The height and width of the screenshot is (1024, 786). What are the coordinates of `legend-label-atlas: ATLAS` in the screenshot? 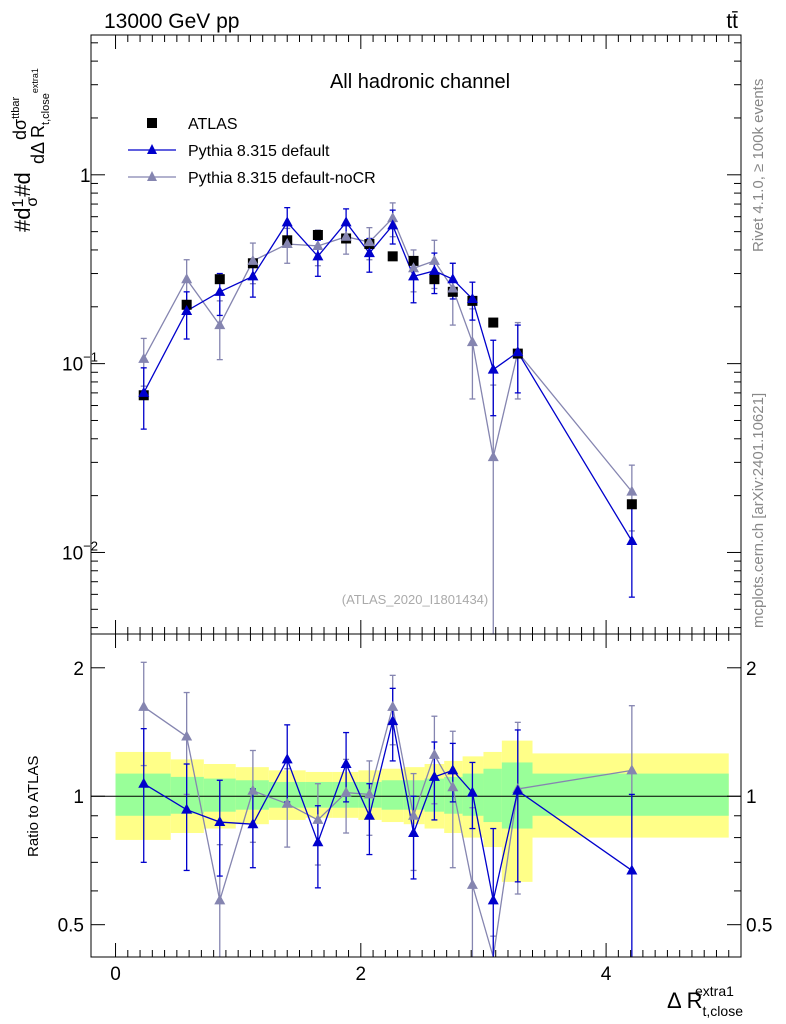 It's located at (213, 124).